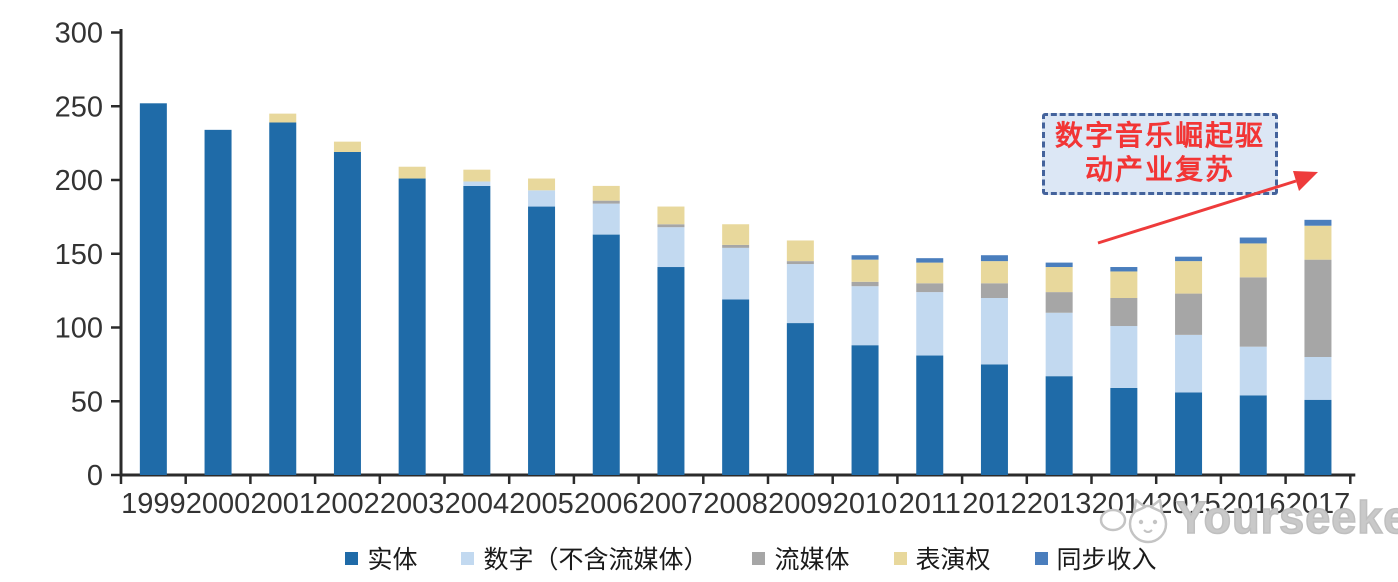  Describe the element at coordinates (347, 504) in the screenshot. I see `svg-text: 2002` at that location.